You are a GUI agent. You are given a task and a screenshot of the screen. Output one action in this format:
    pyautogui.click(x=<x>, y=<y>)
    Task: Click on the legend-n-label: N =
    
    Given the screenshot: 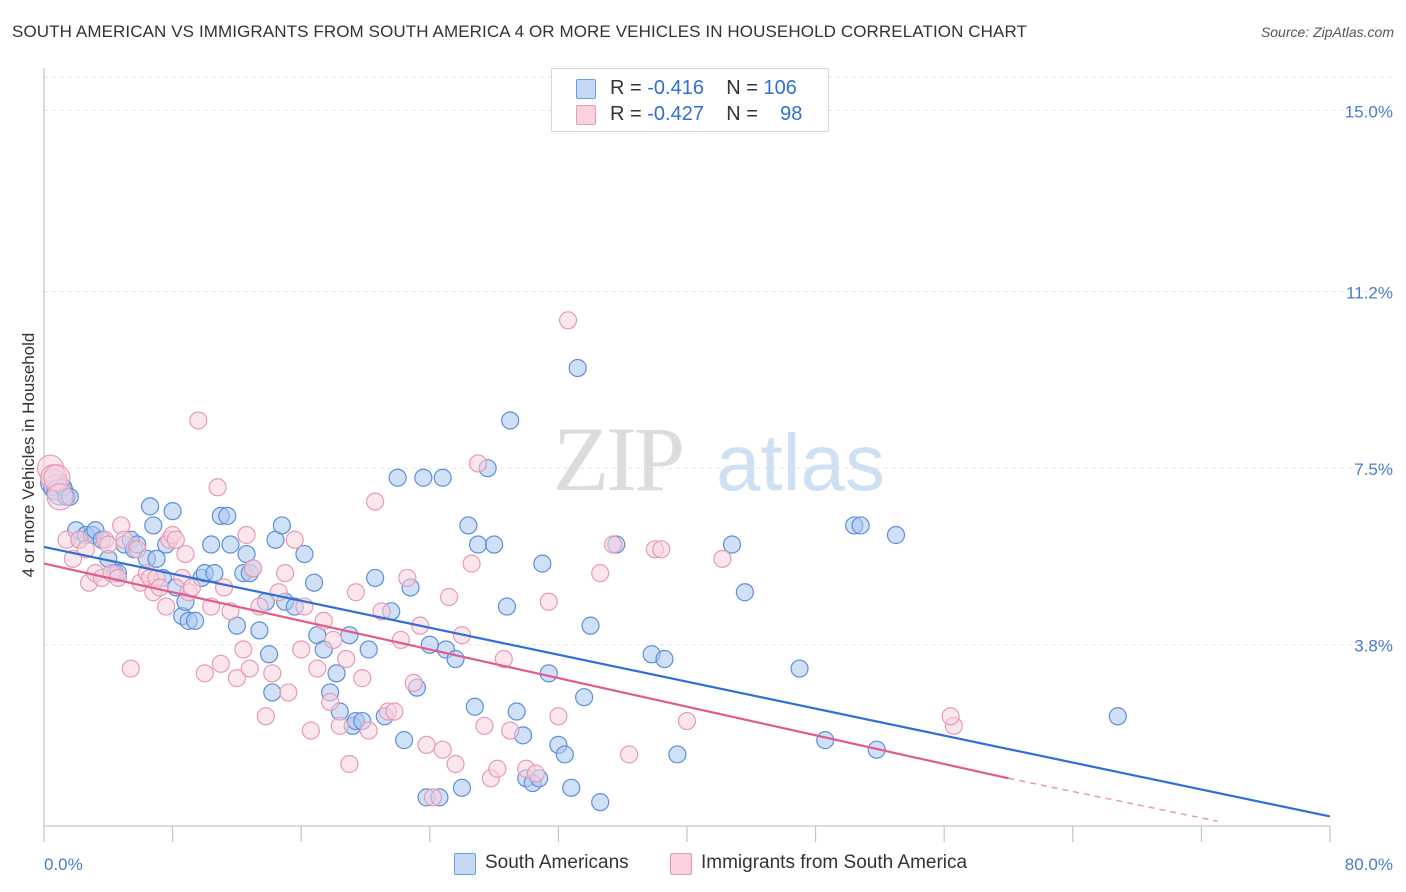 What is the action you would take?
    pyautogui.click(x=745, y=88)
    